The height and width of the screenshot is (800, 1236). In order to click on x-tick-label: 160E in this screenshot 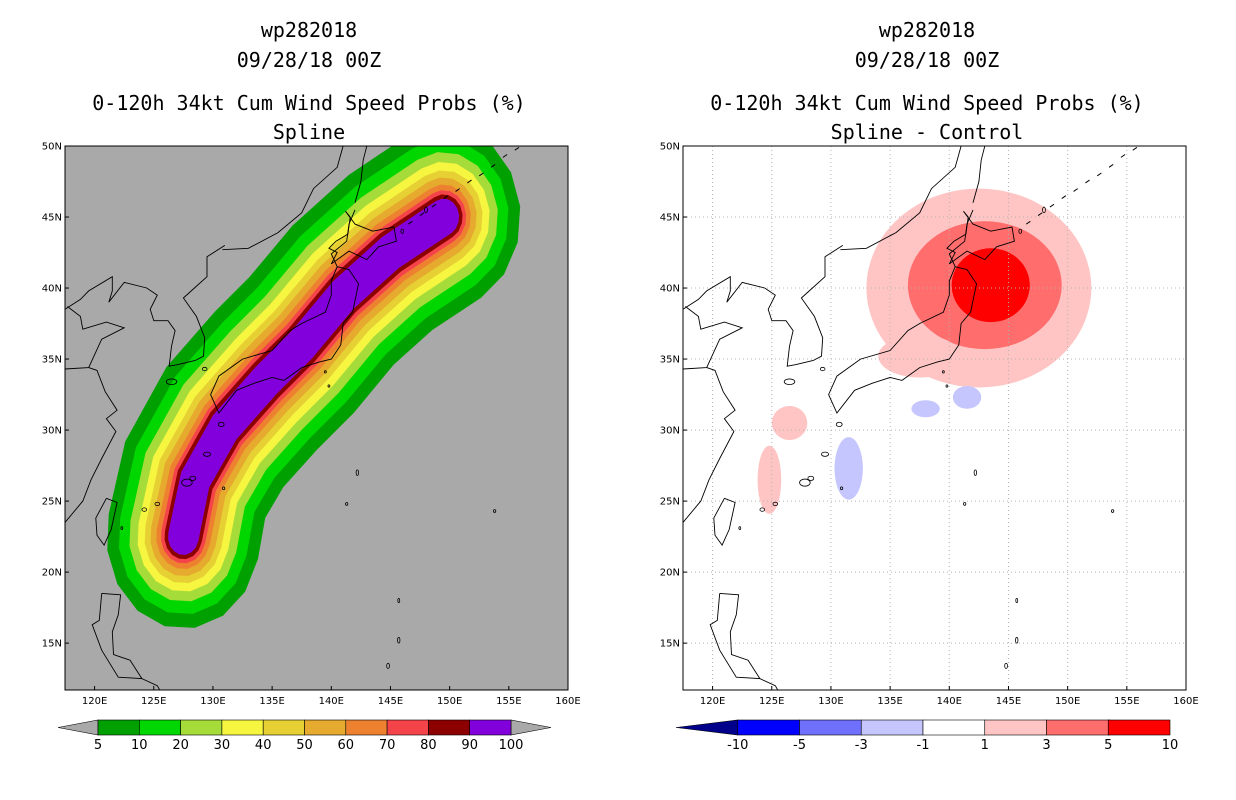, I will do `click(1185, 701)`.